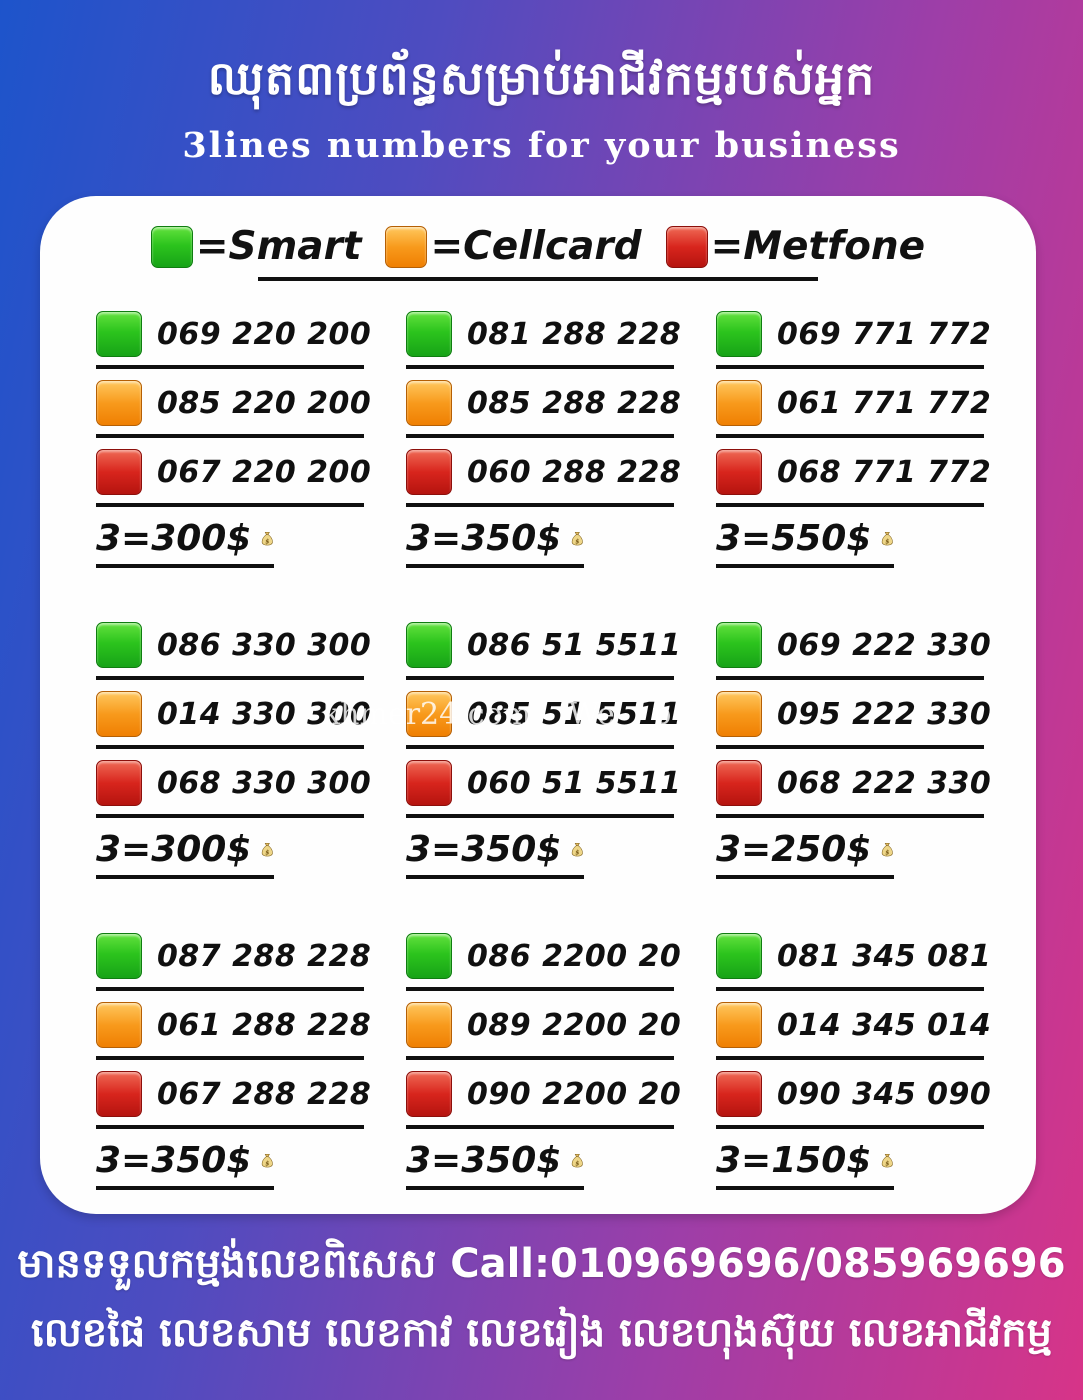 The width and height of the screenshot is (1083, 1400). Describe the element at coordinates (574, 714) in the screenshot. I see `phone-number: 085 51 5511` at that location.